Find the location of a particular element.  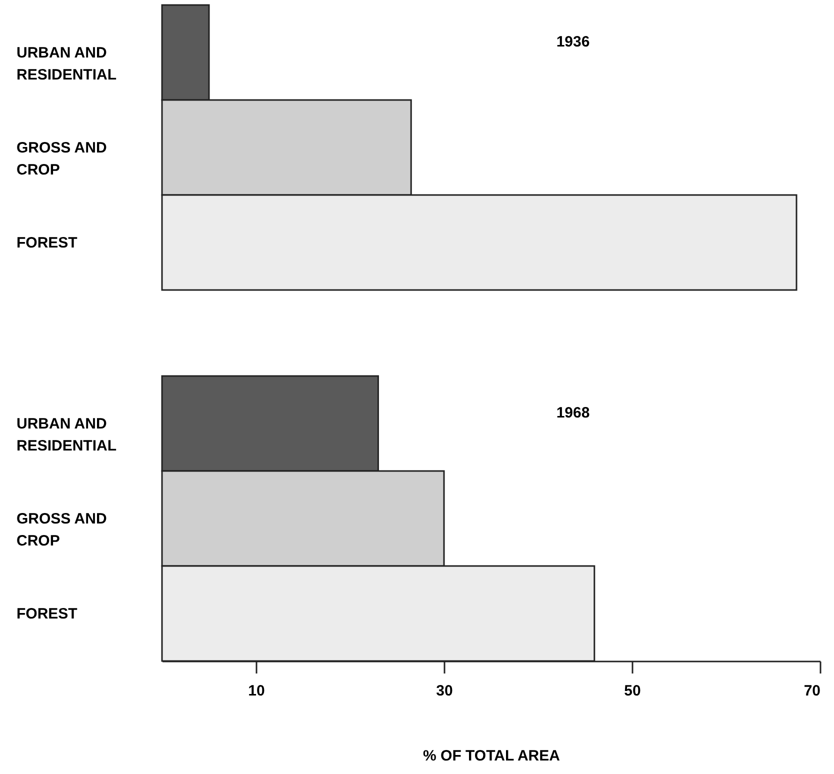

x-tick-label: 70 is located at coordinates (812, 691).